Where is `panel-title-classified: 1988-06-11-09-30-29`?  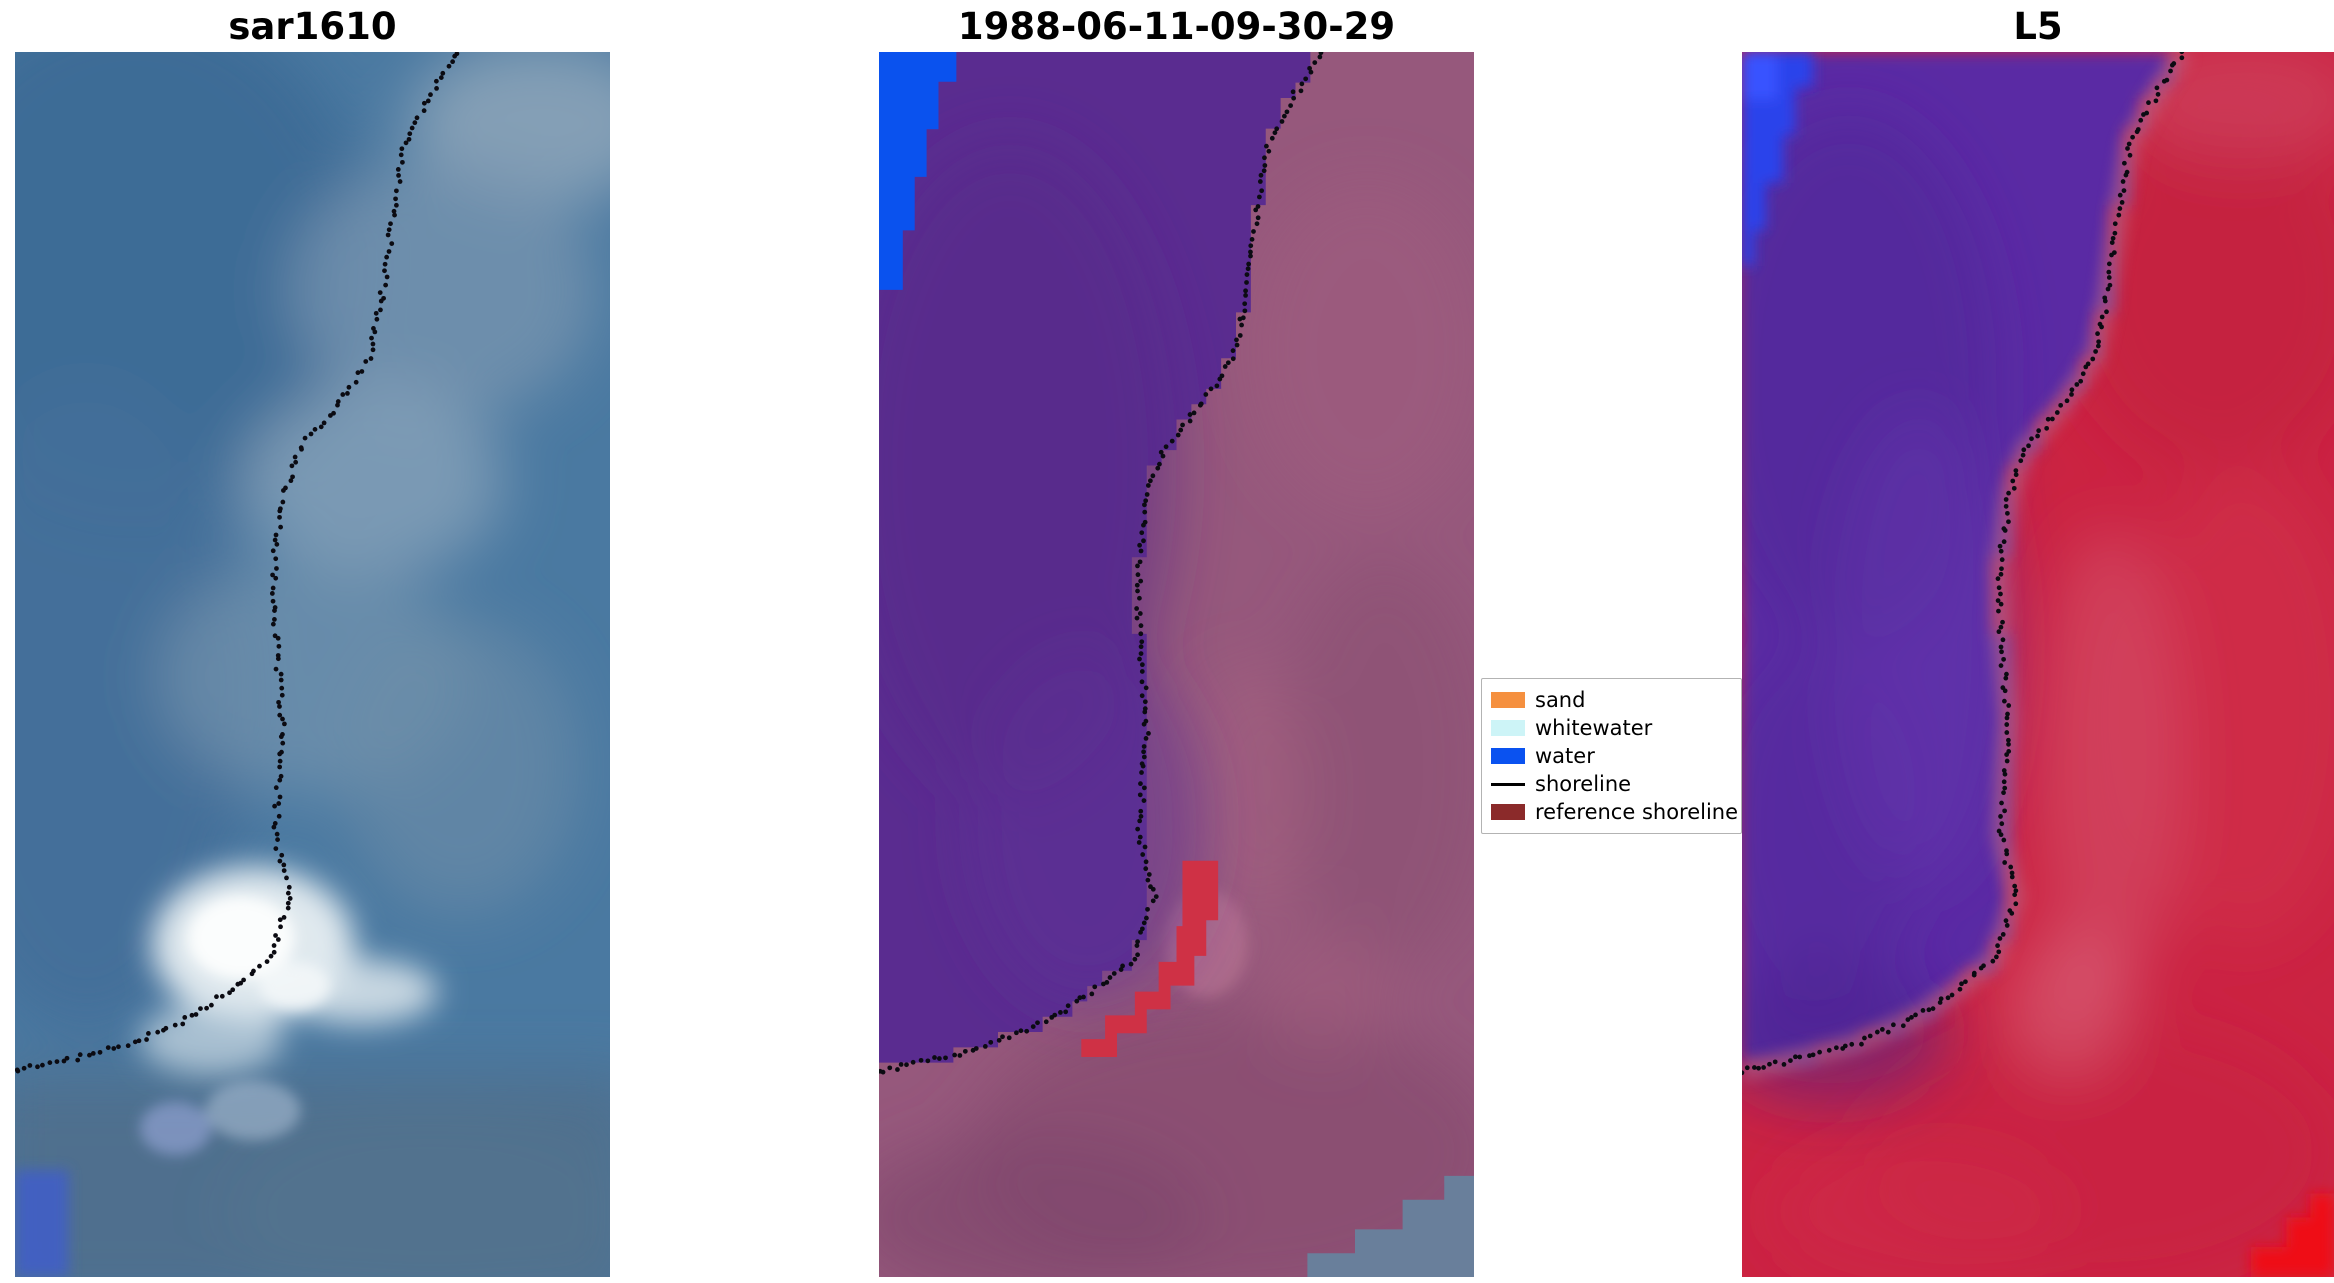 panel-title-classified: 1988-06-11-09-30-29 is located at coordinates (1176, 26).